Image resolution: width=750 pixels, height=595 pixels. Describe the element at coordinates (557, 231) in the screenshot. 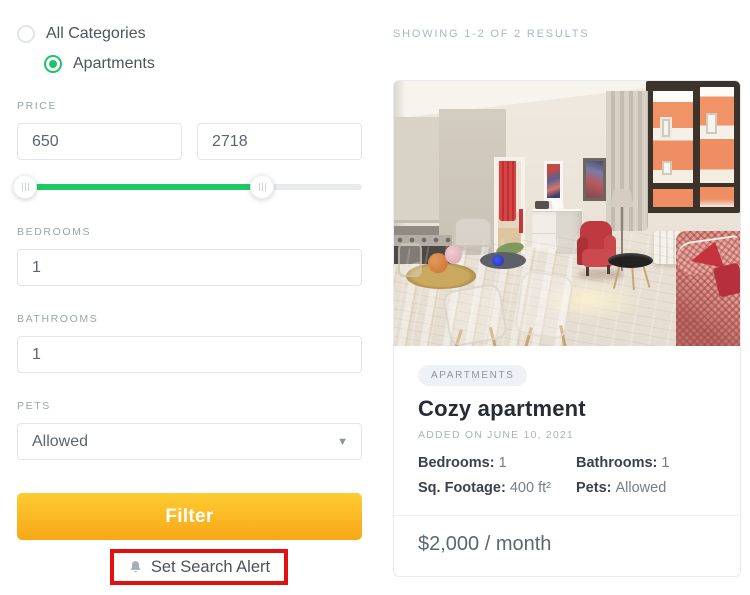

I see `photo-sideboard` at that location.